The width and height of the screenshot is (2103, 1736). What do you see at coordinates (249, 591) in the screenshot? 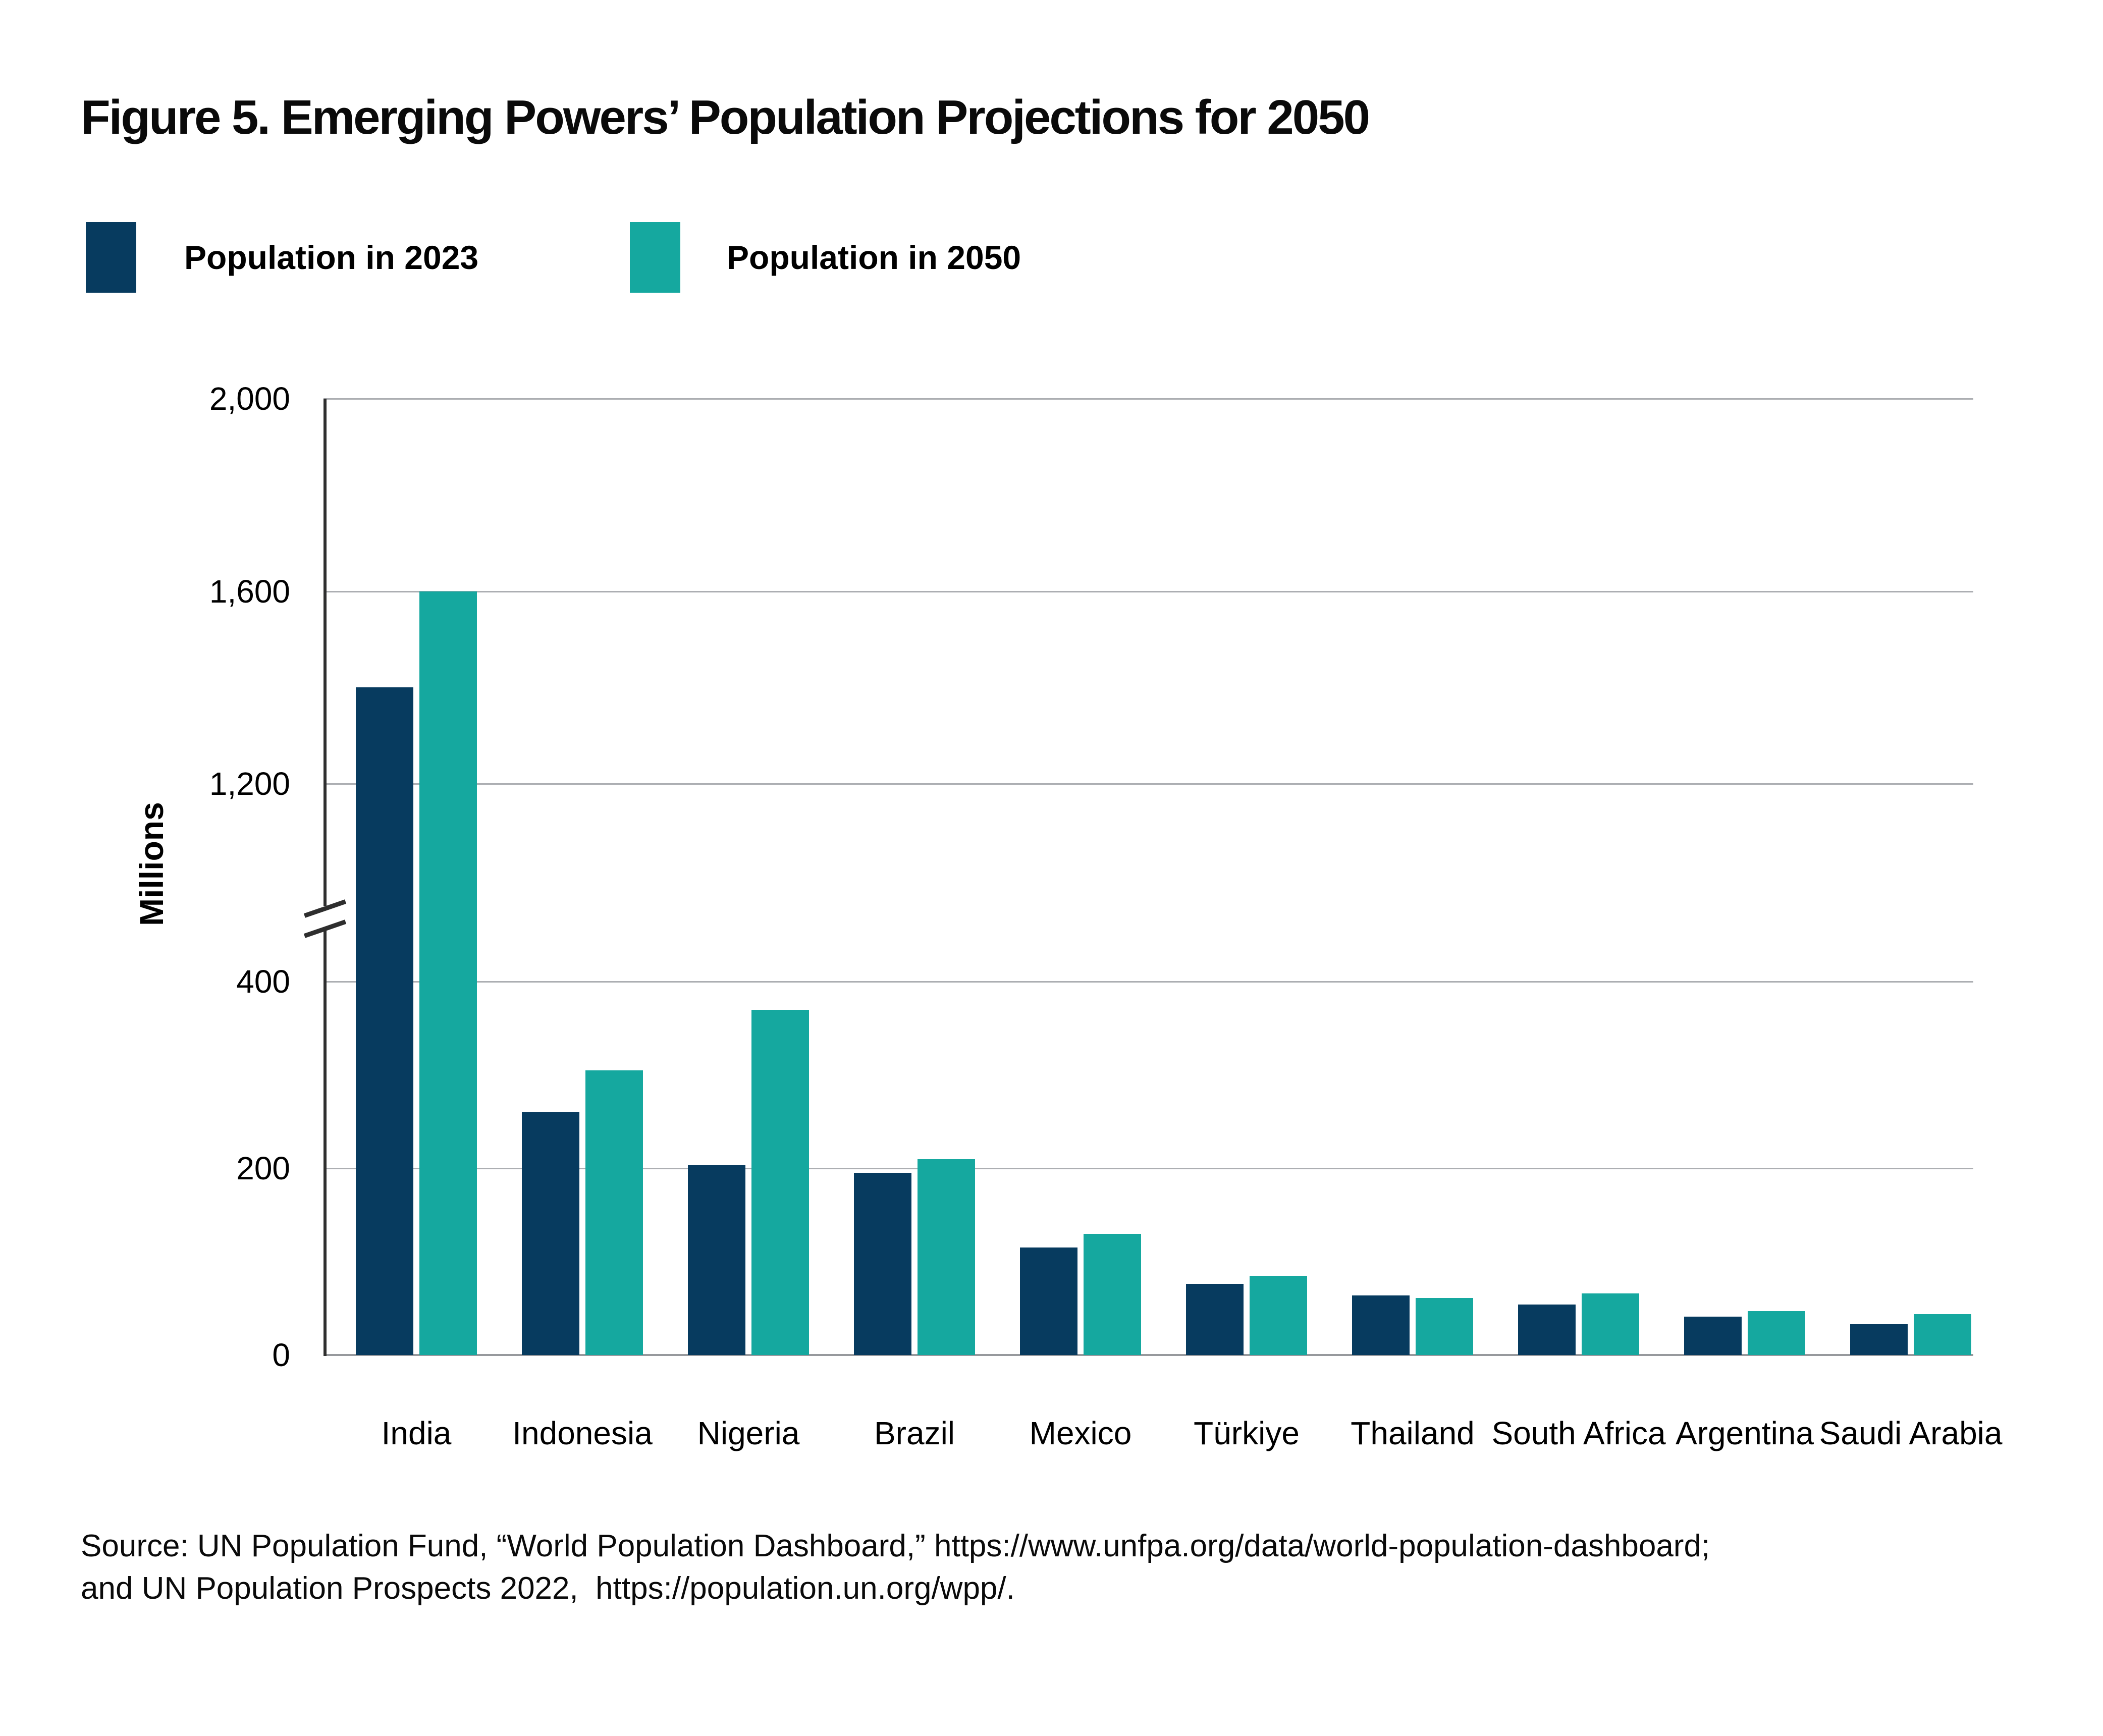
I see `y-tick-label-1600: 1,600` at bounding box center [249, 591].